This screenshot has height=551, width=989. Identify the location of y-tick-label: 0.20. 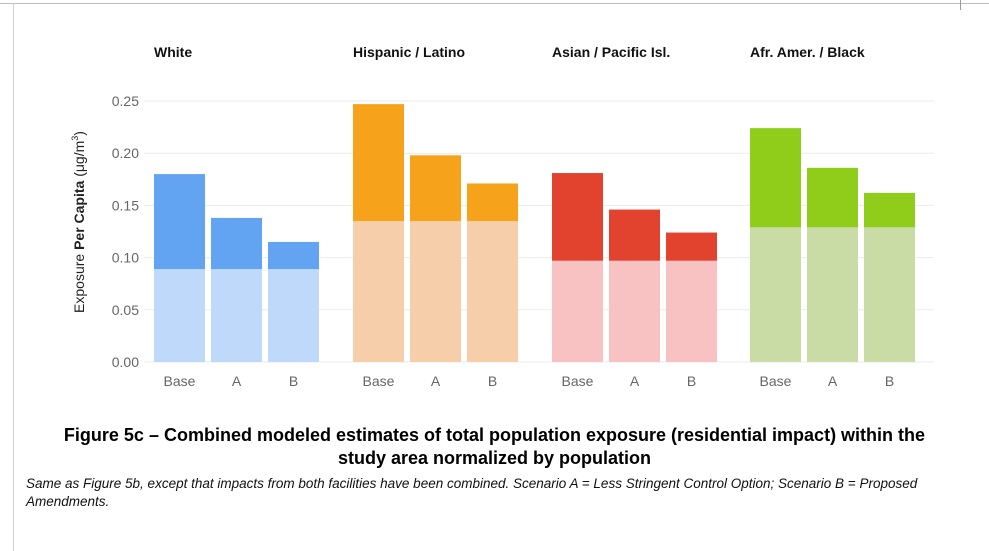
(125, 153).